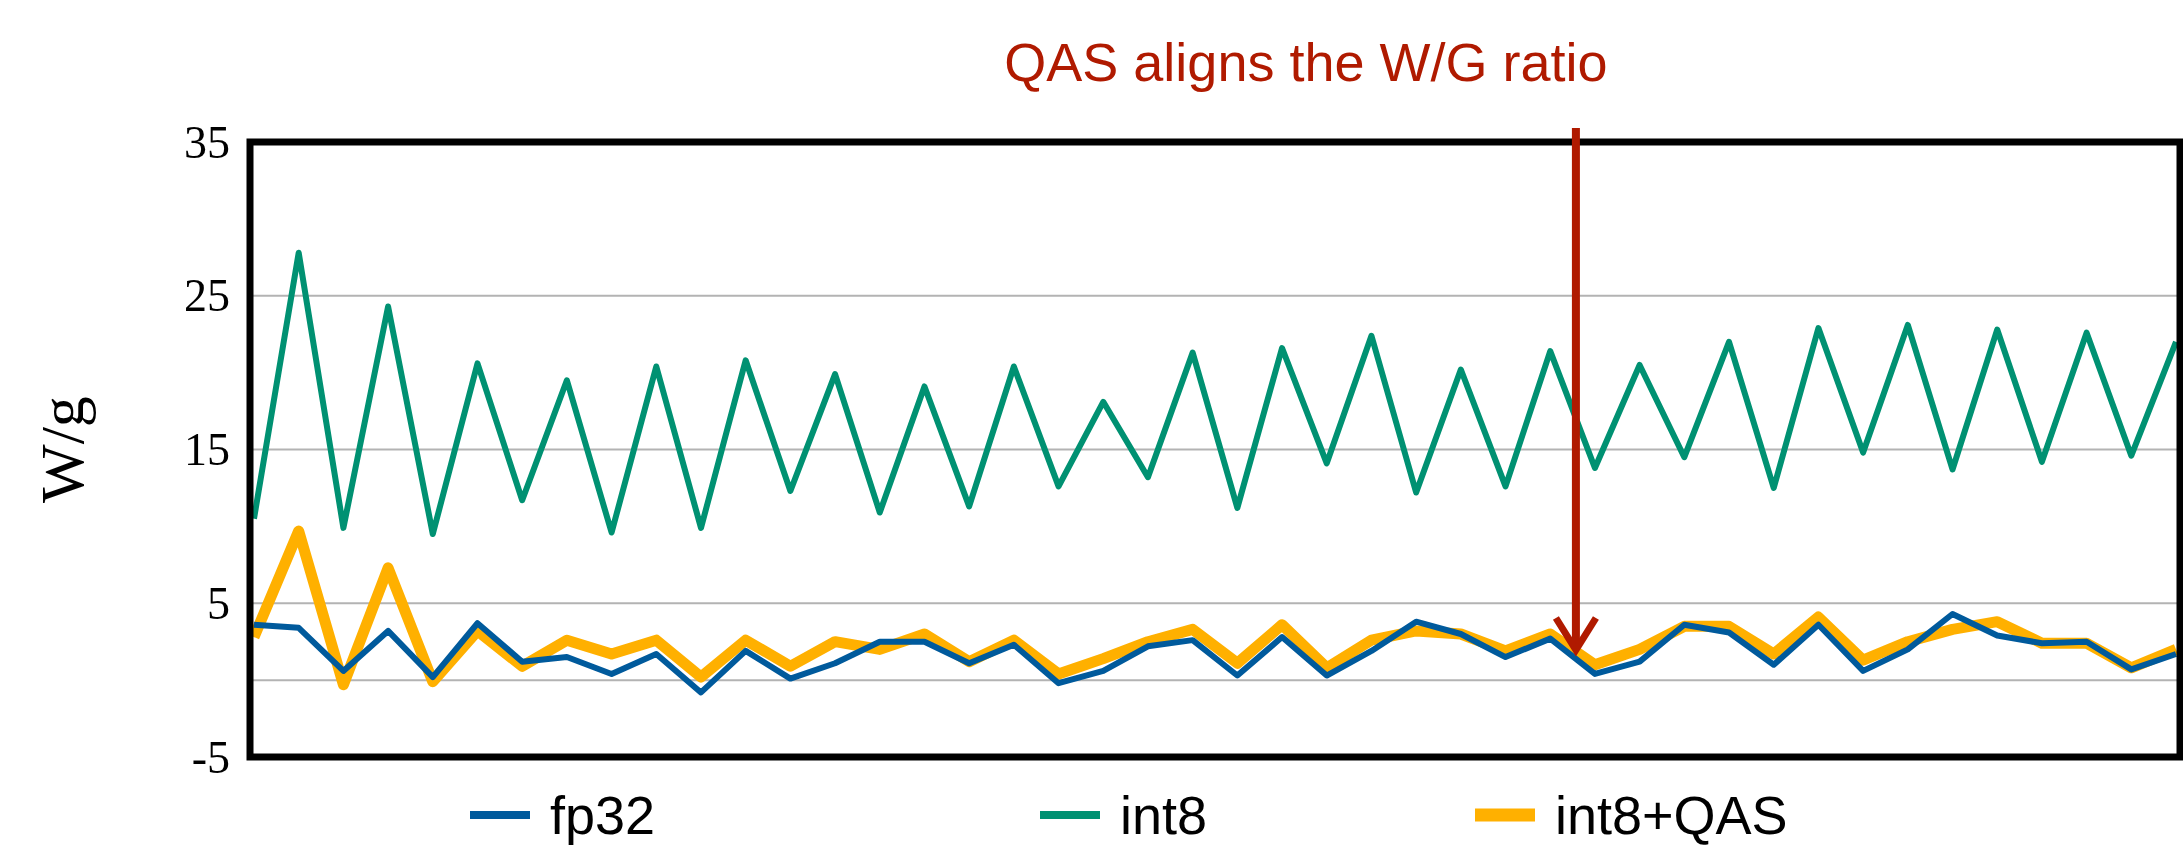 Image resolution: width=2183 pixels, height=853 pixels. What do you see at coordinates (1164, 815) in the screenshot?
I see `legend-label: int8` at bounding box center [1164, 815].